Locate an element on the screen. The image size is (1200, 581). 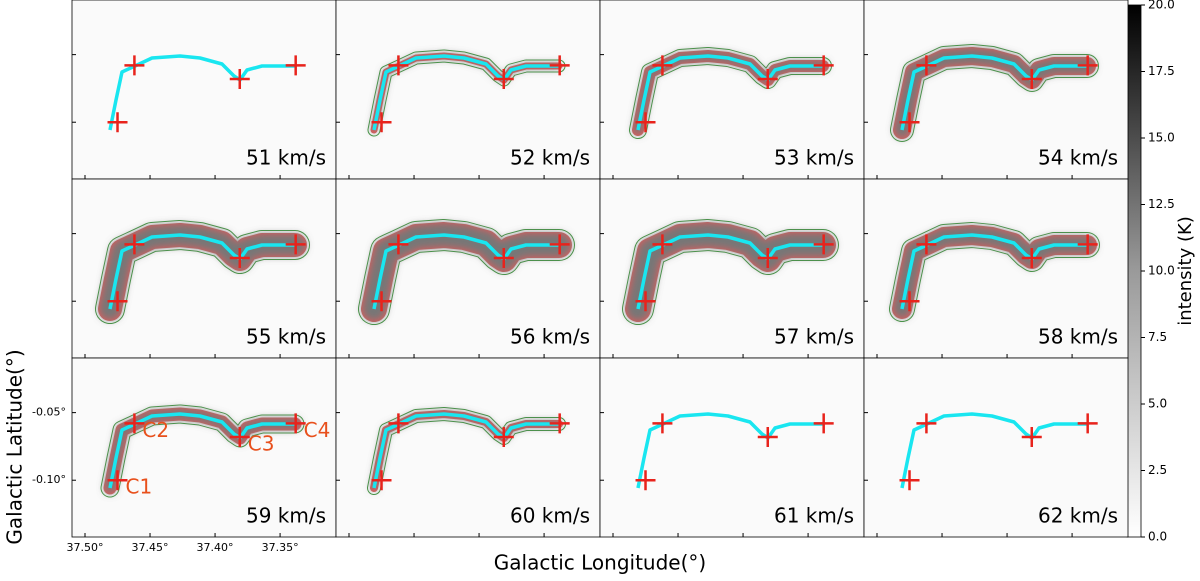
panel: 51 km/s is located at coordinates (204, 90).